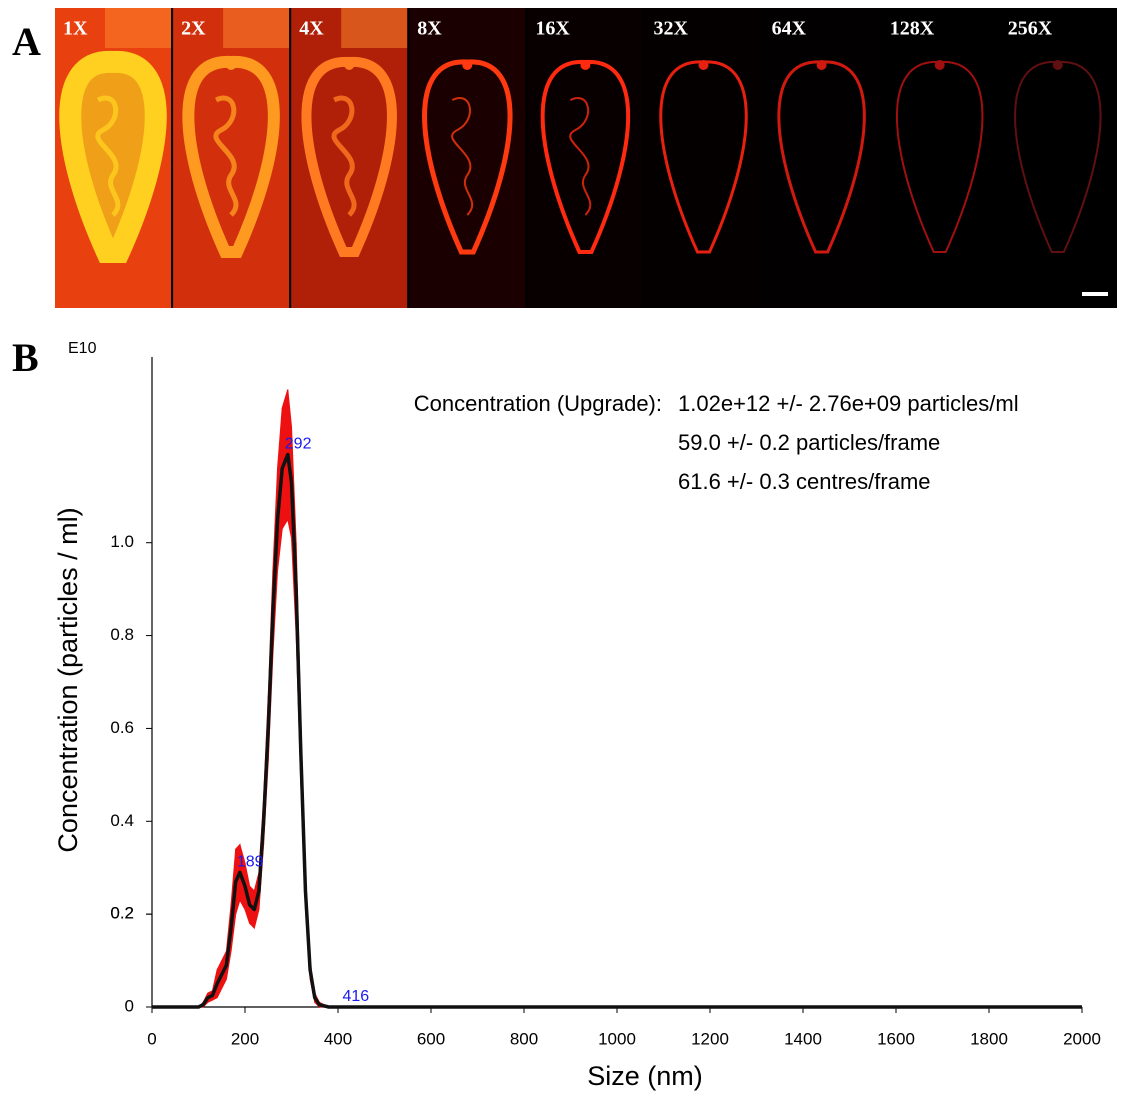 The width and height of the screenshot is (1123, 1095). What do you see at coordinates (912, 29) in the screenshot?
I see `tile-label: 128X` at bounding box center [912, 29].